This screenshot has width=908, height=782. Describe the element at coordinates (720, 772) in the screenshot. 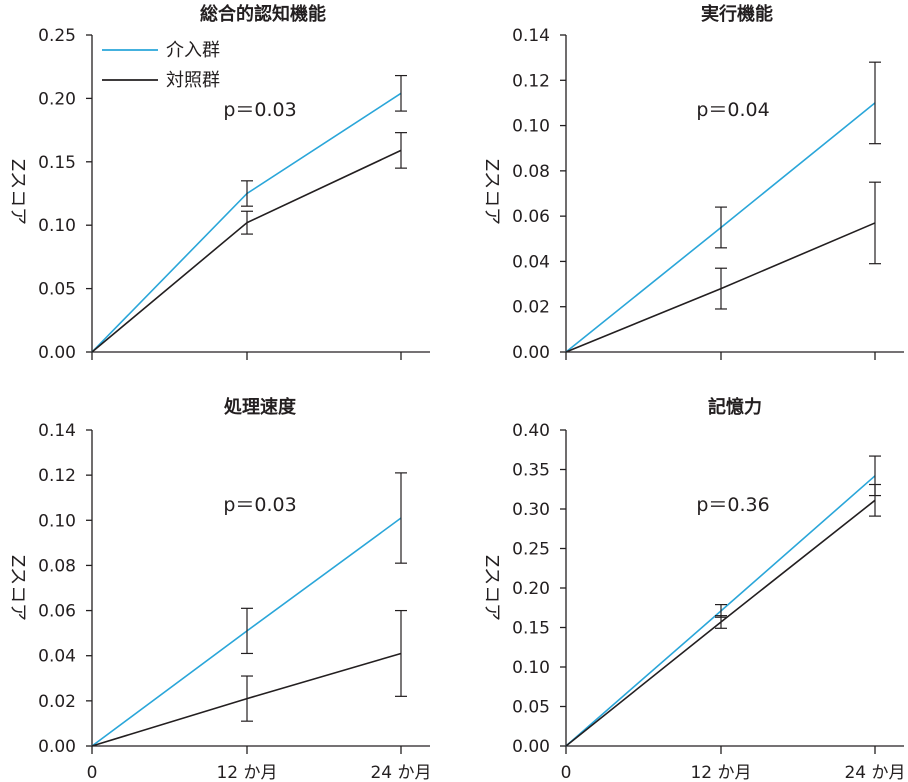

I see `panel-4-x-tick-label: 12 か月` at that location.